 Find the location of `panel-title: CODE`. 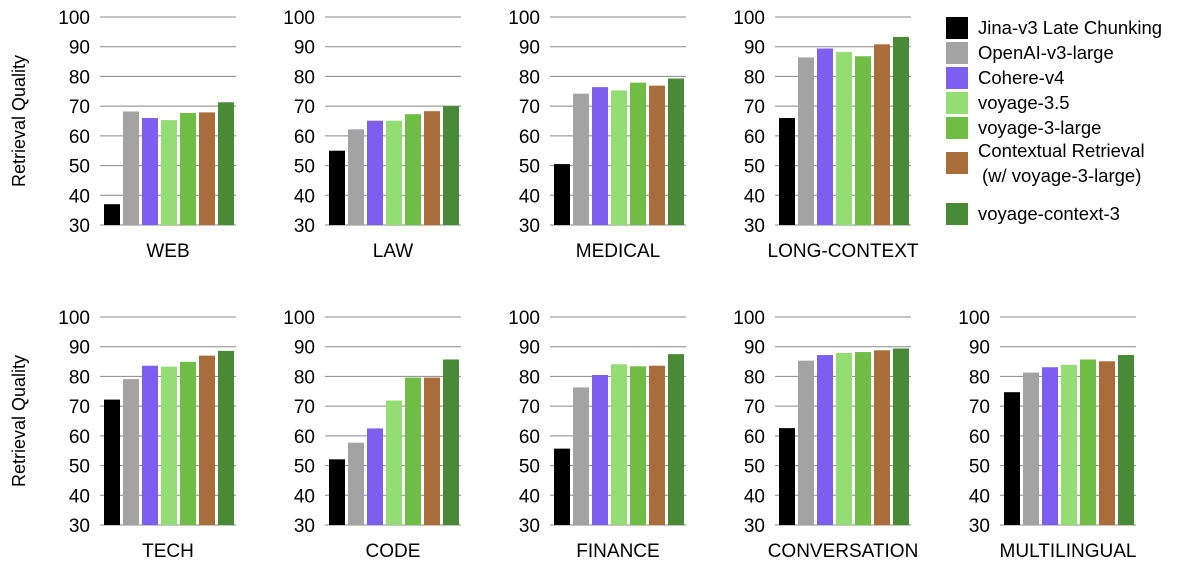

panel-title: CODE is located at coordinates (393, 551).